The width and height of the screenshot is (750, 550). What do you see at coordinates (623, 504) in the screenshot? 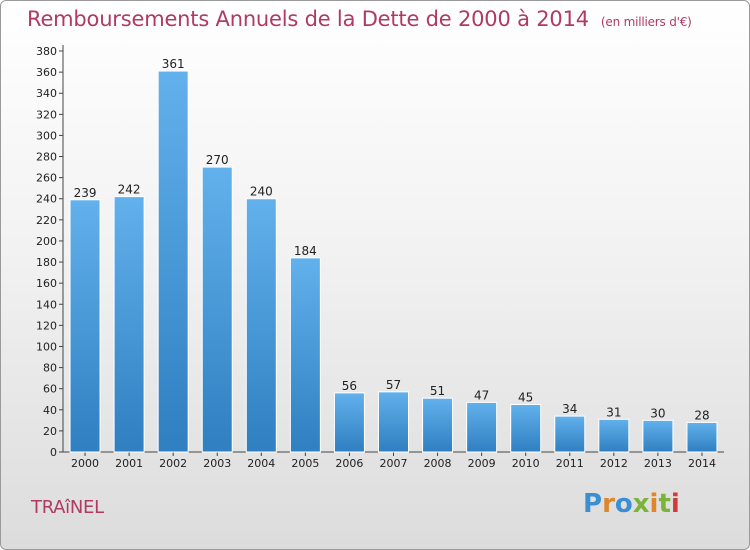
I see `logo-letter: o` at bounding box center [623, 504].